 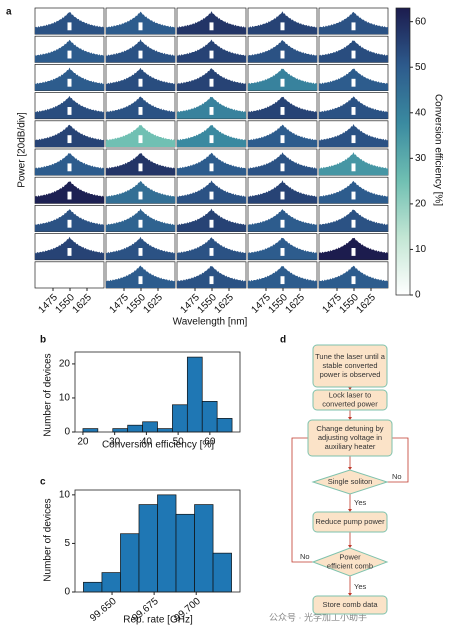 What do you see at coordinates (418, 295) in the screenshot?
I see `colorbar-tick-label: 0` at bounding box center [418, 295].